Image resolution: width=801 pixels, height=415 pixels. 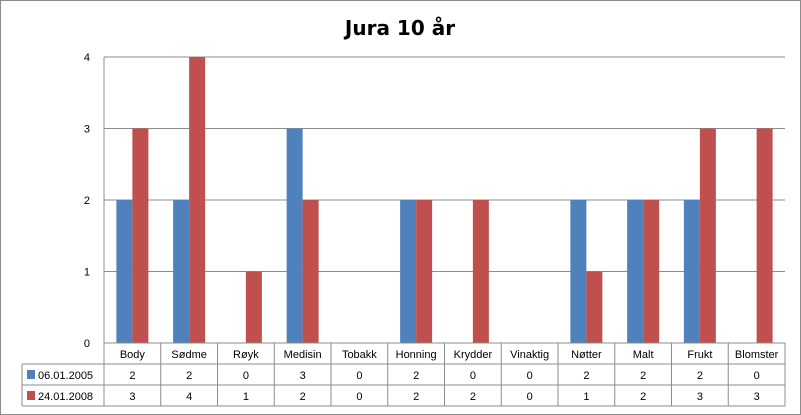 I want to click on category-label: Sødme, so click(x=188, y=355).